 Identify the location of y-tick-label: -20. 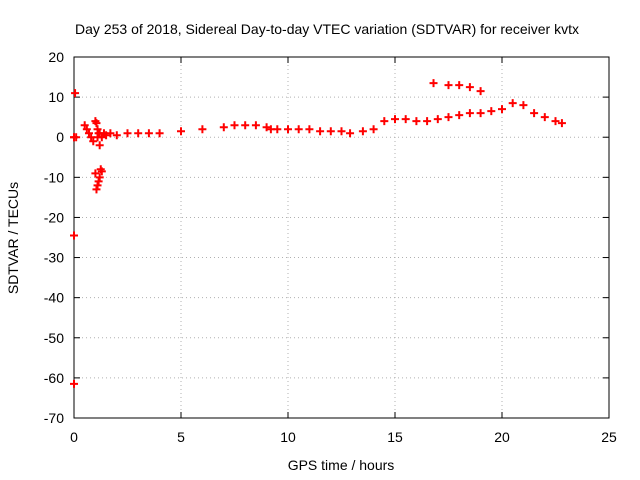
(54, 217).